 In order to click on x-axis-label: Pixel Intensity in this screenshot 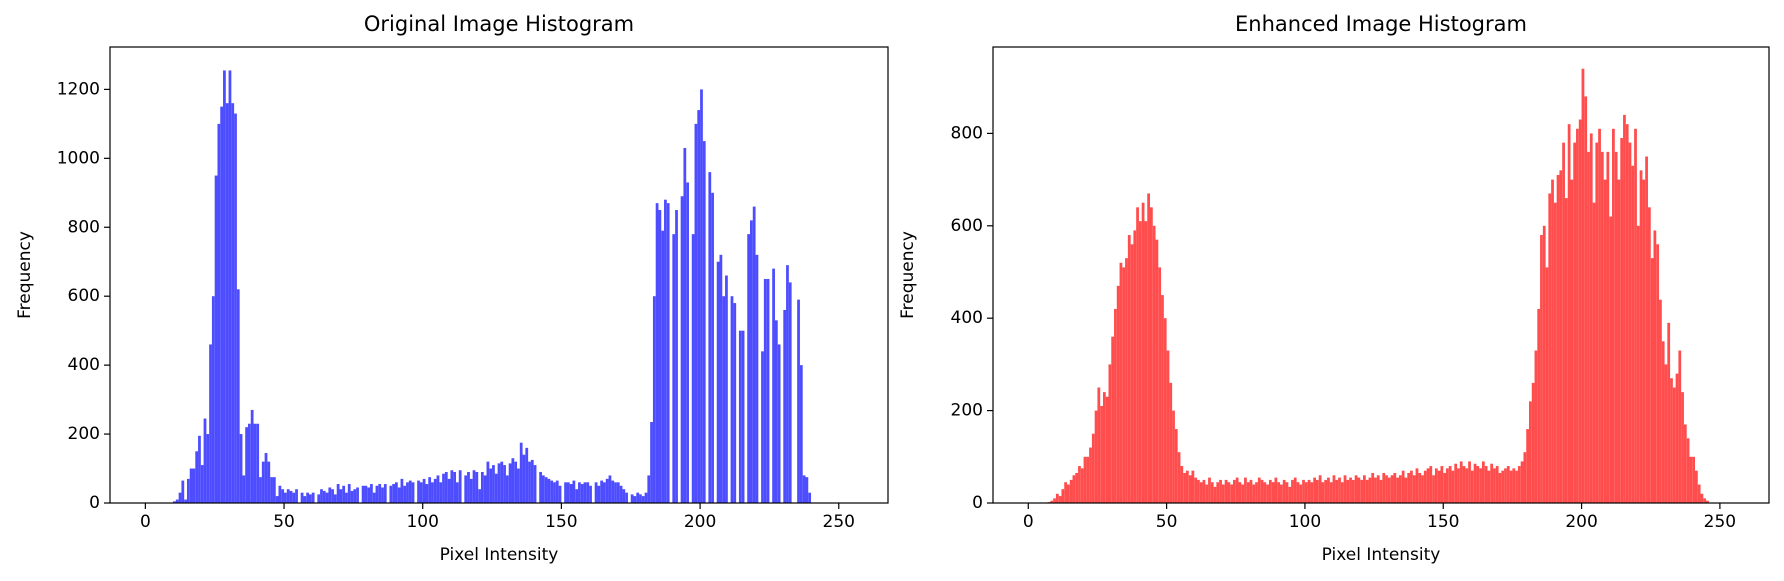, I will do `click(1381, 555)`.